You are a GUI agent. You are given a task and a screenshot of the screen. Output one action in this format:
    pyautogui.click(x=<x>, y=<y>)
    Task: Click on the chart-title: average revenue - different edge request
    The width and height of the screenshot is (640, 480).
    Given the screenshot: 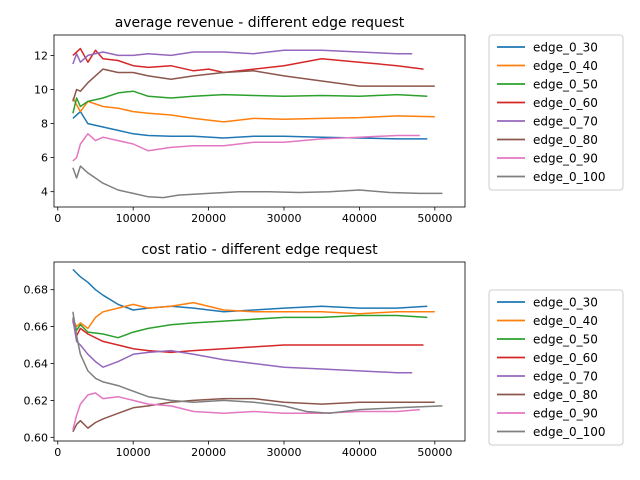 What is the action you would take?
    pyautogui.click(x=260, y=23)
    